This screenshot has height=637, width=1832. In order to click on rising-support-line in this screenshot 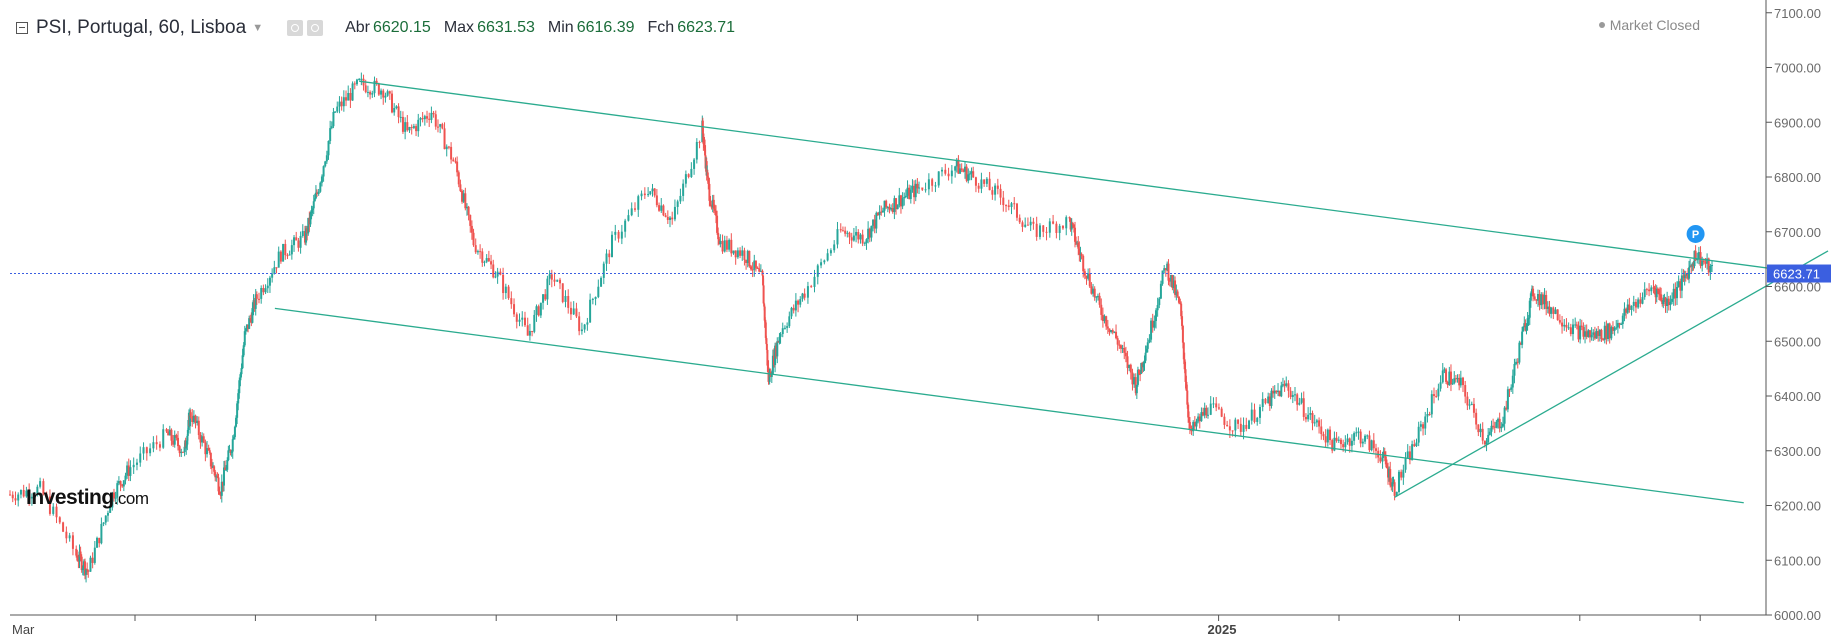, I will do `click(1611, 374)`.